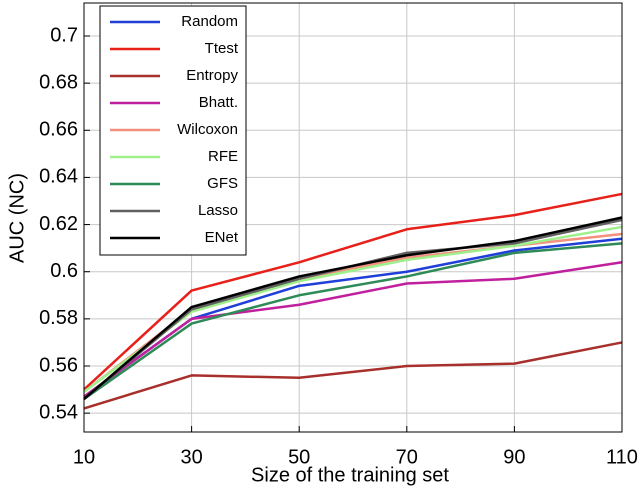 The width and height of the screenshot is (642, 488). What do you see at coordinates (58, 412) in the screenshot?
I see `y-tick-label: 0.54` at bounding box center [58, 412].